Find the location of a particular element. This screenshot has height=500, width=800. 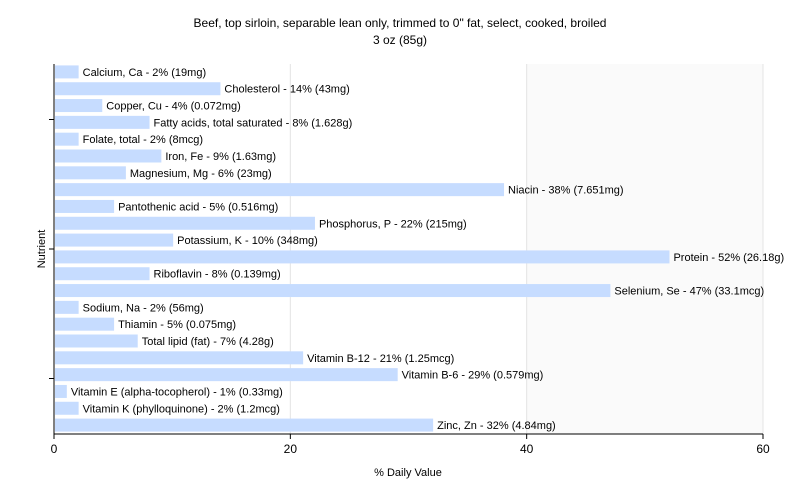

bar-label: Magnesium, Mg - 6% (23mg) is located at coordinates (201, 174).